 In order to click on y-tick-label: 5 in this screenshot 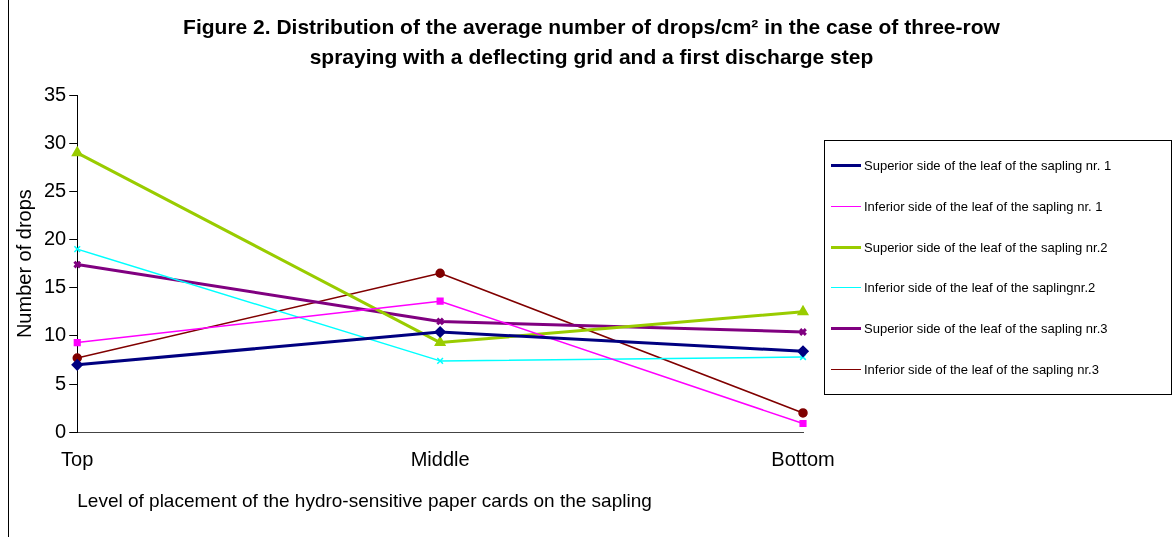, I will do `click(61, 382)`.